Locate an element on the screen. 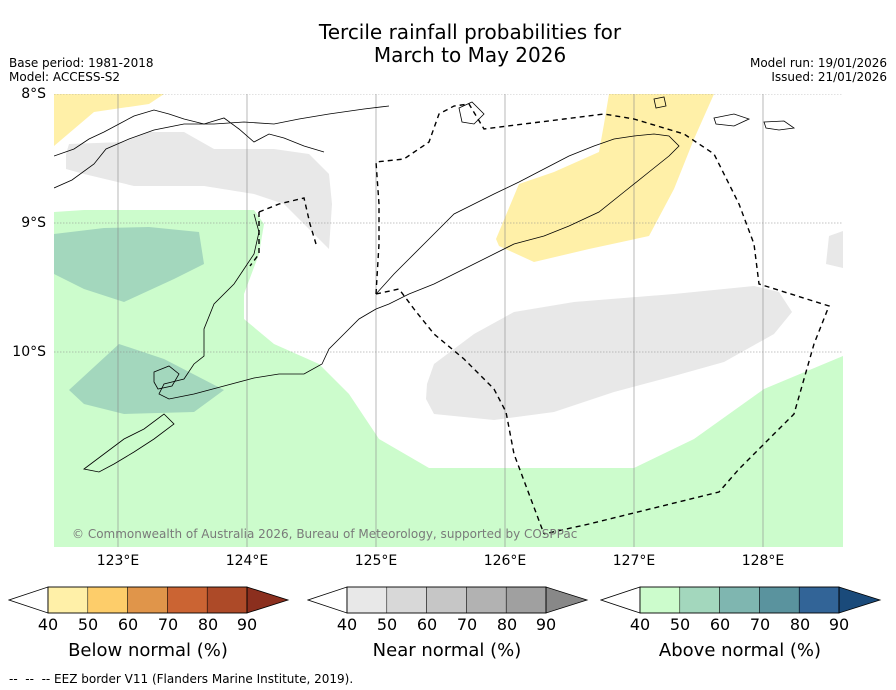 The width and height of the screenshot is (896, 690). savu-coastline is located at coordinates (129, 443).